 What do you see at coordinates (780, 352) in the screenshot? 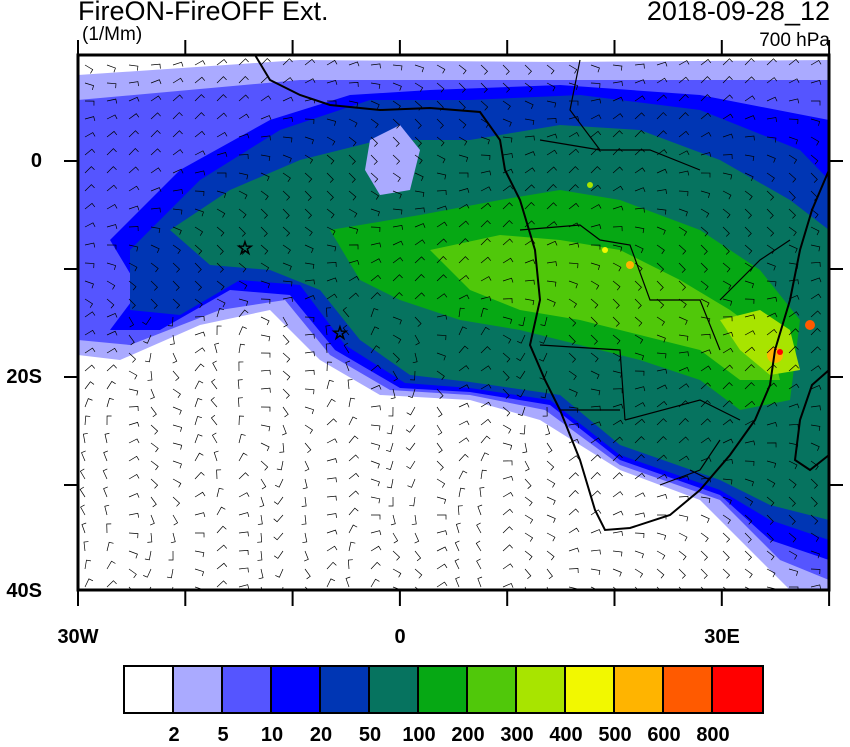
I see `hotspot` at bounding box center [780, 352].